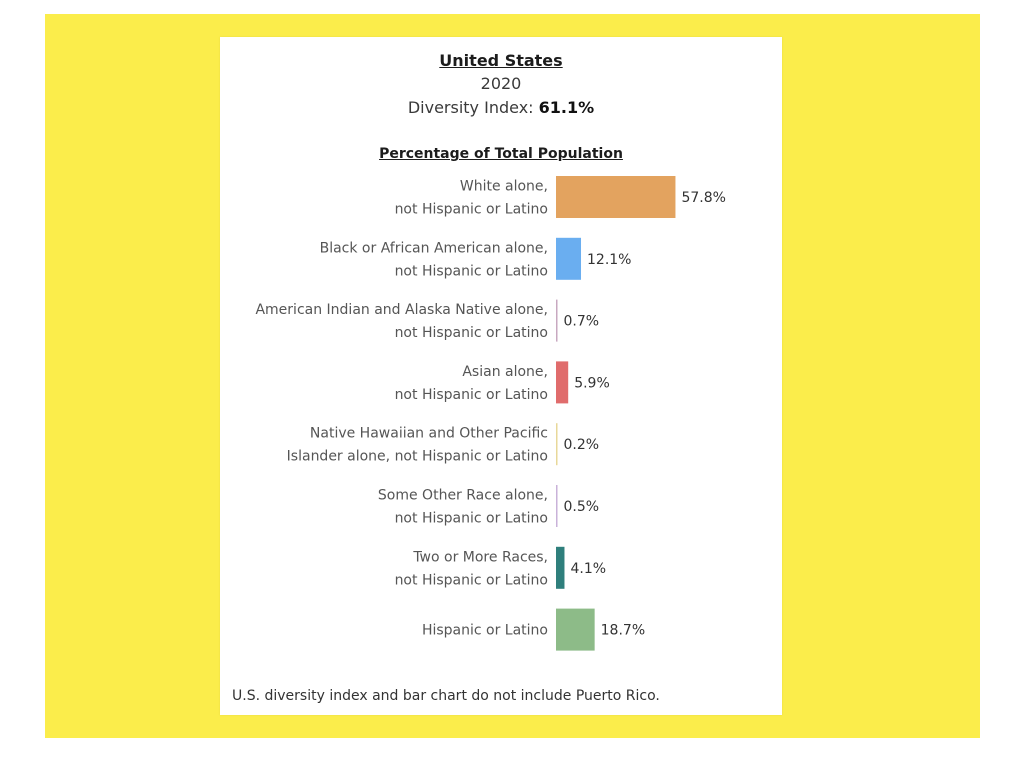  Describe the element at coordinates (501, 154) in the screenshot. I see `chart-title: Percentage of Total Population` at that location.